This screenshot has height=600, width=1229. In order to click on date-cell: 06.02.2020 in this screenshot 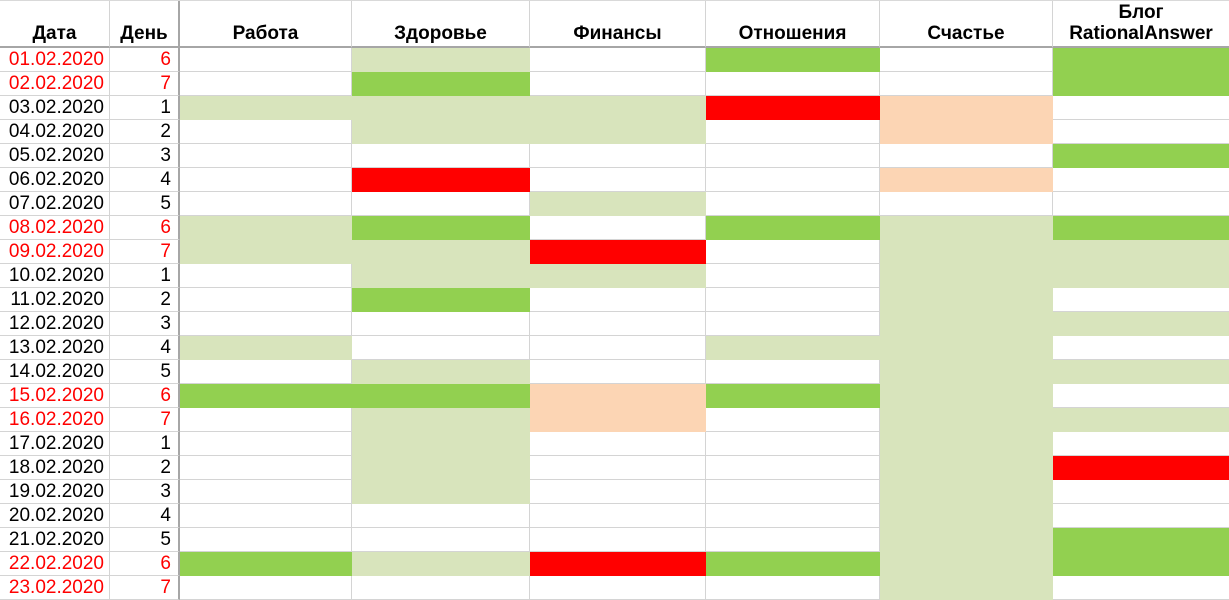, I will do `click(55, 180)`.